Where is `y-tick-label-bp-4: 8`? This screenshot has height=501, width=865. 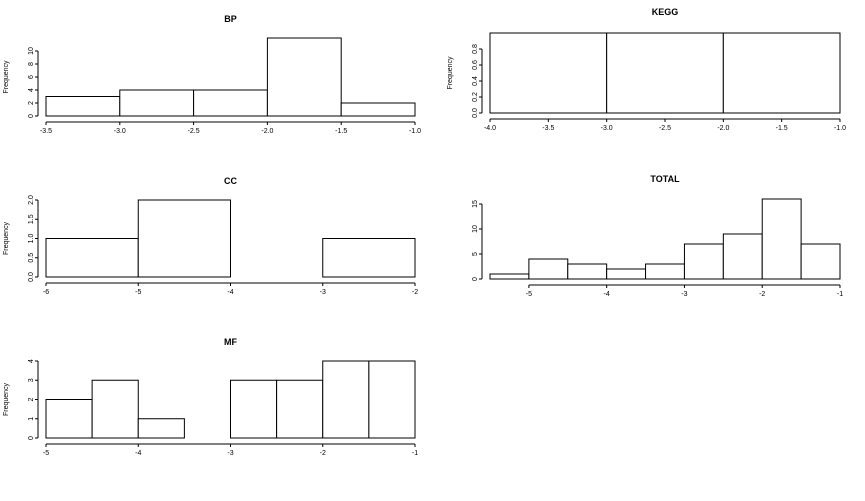 y-tick-label-bp-4: 8 is located at coordinates (31, 64).